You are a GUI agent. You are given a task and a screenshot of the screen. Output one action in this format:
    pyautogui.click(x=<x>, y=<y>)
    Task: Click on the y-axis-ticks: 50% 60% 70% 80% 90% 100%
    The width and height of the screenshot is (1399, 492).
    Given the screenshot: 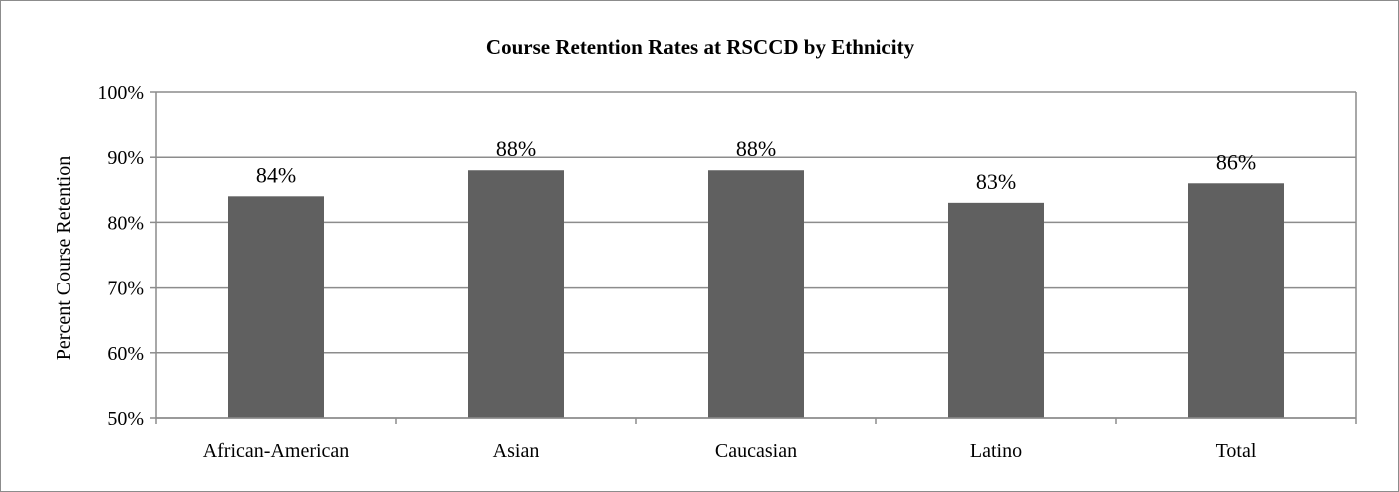 What is the action you would take?
    pyautogui.click(x=126, y=256)
    